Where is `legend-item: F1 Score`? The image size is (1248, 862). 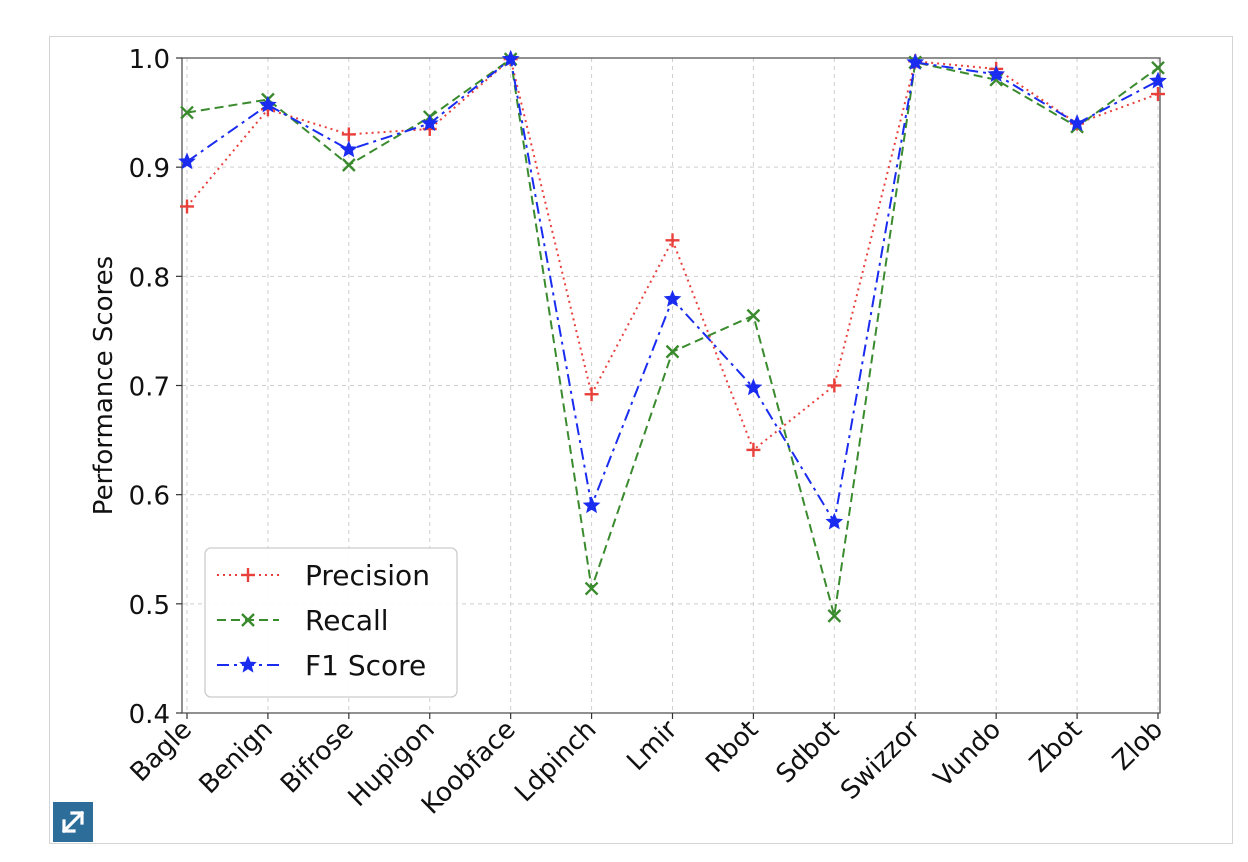
legend-item: F1 Score is located at coordinates (321, 665).